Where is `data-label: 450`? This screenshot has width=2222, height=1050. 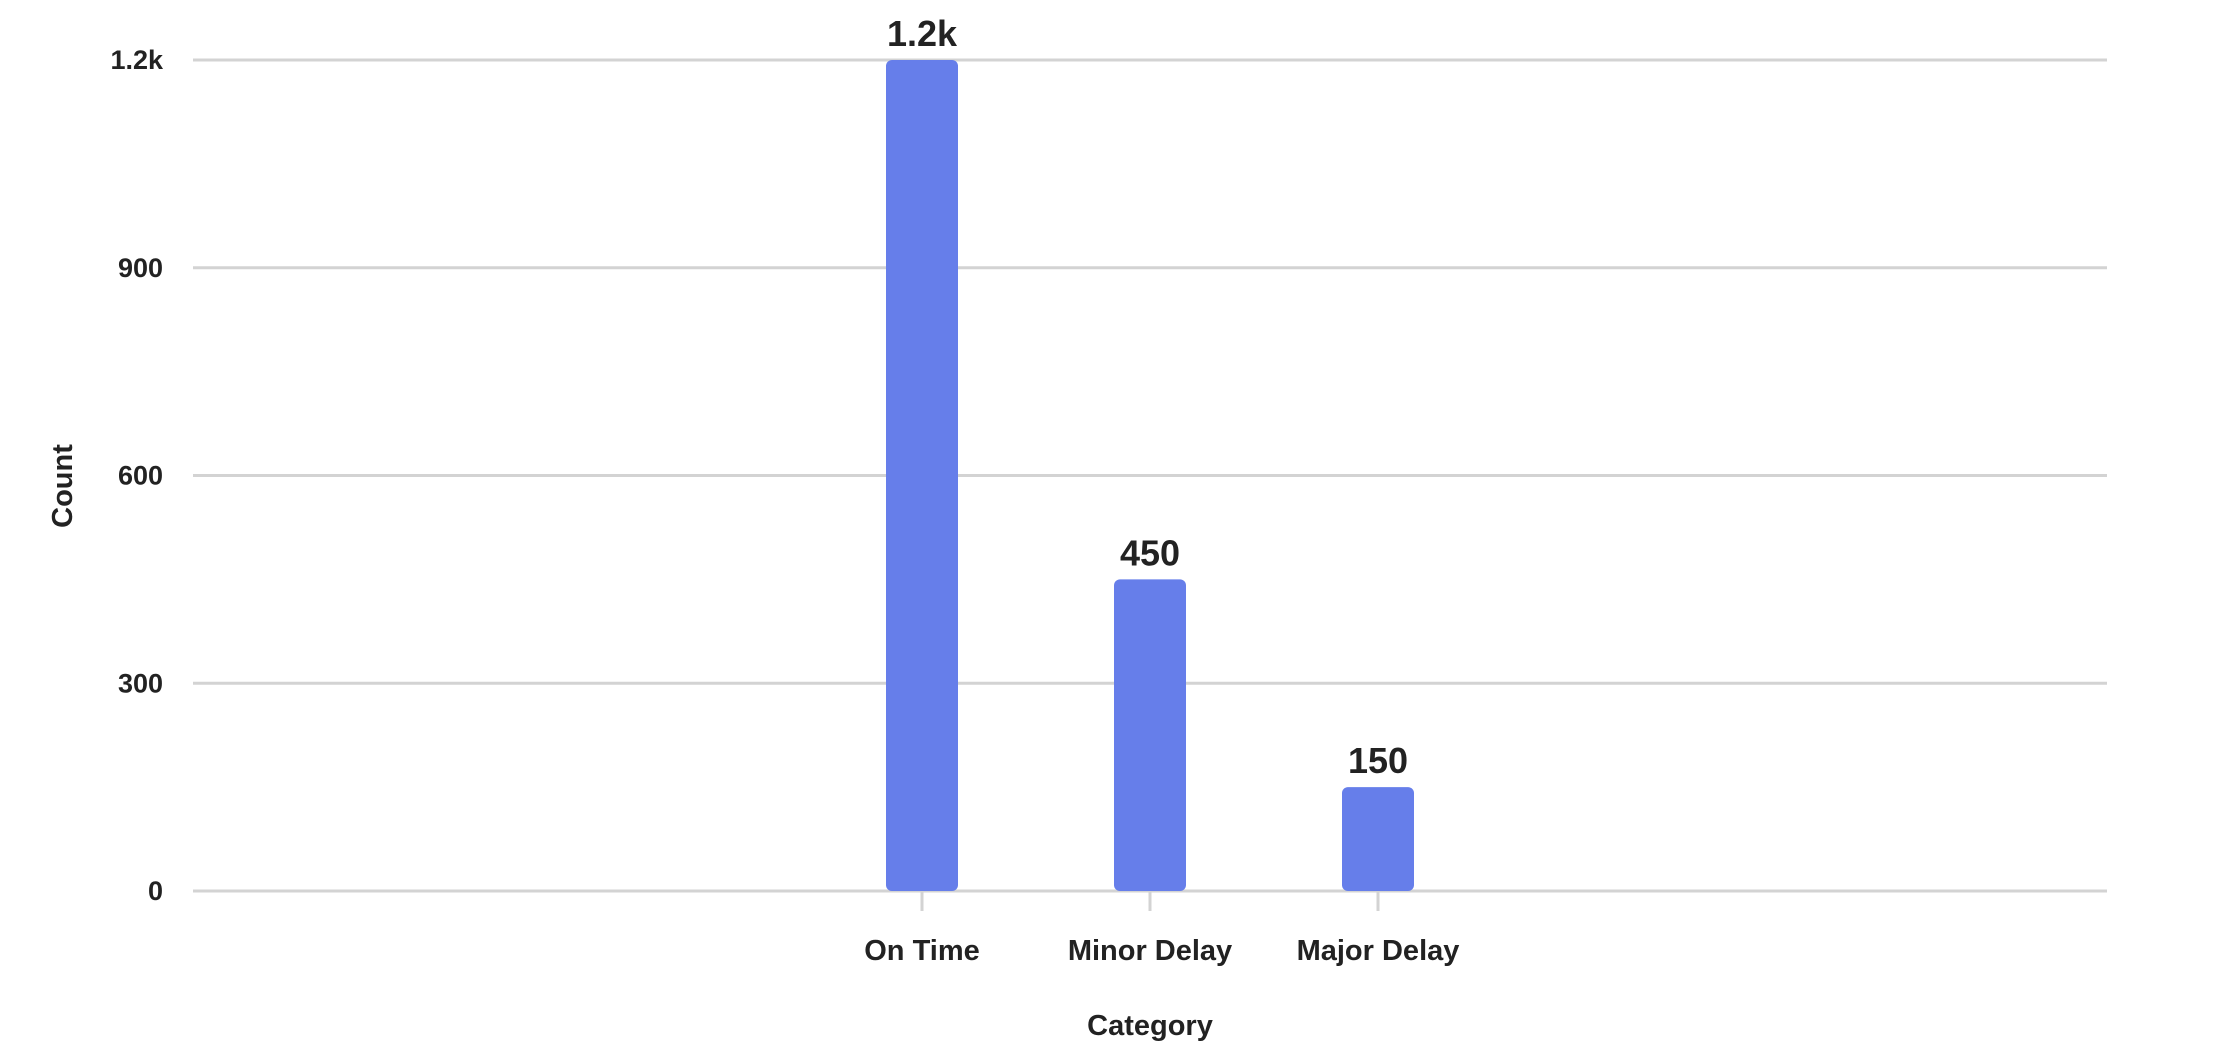
data-label: 450 is located at coordinates (1150, 552).